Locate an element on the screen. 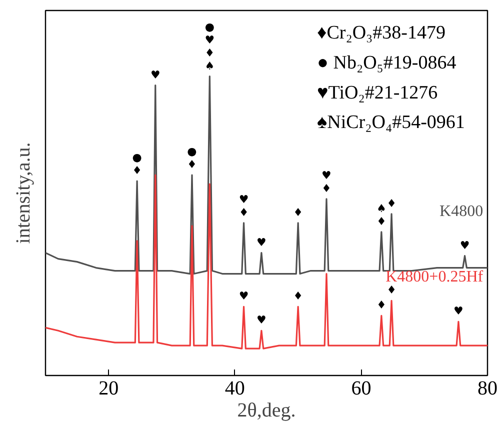 Image resolution: width=501 pixels, height=424 pixels. annotation: ♠ ♦ is located at coordinates (381, 215).